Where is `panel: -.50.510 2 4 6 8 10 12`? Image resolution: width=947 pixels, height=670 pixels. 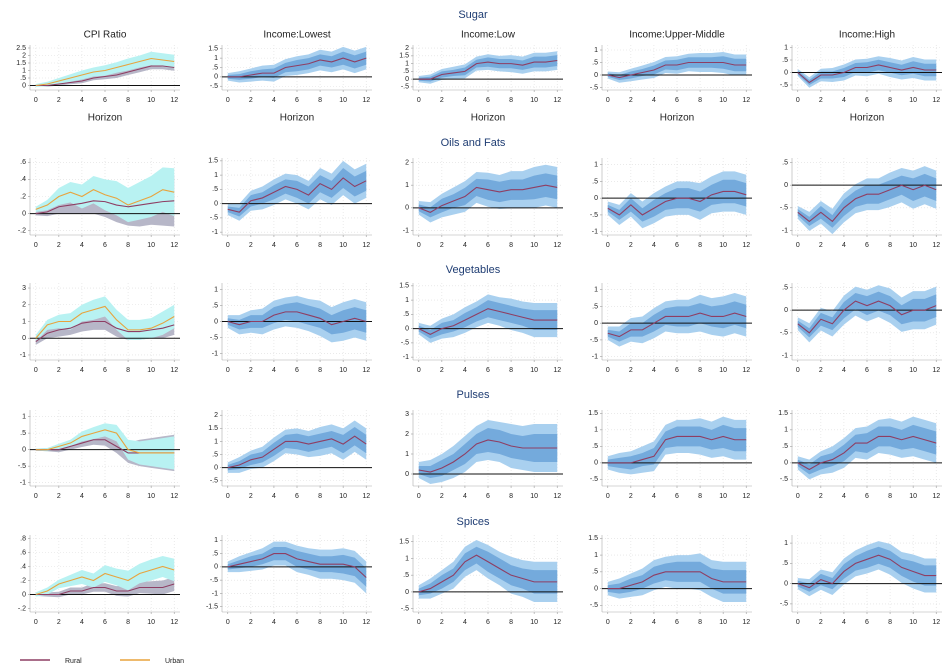 panel: -.50.510 2 4 6 8 10 12 is located at coordinates (861, 580).